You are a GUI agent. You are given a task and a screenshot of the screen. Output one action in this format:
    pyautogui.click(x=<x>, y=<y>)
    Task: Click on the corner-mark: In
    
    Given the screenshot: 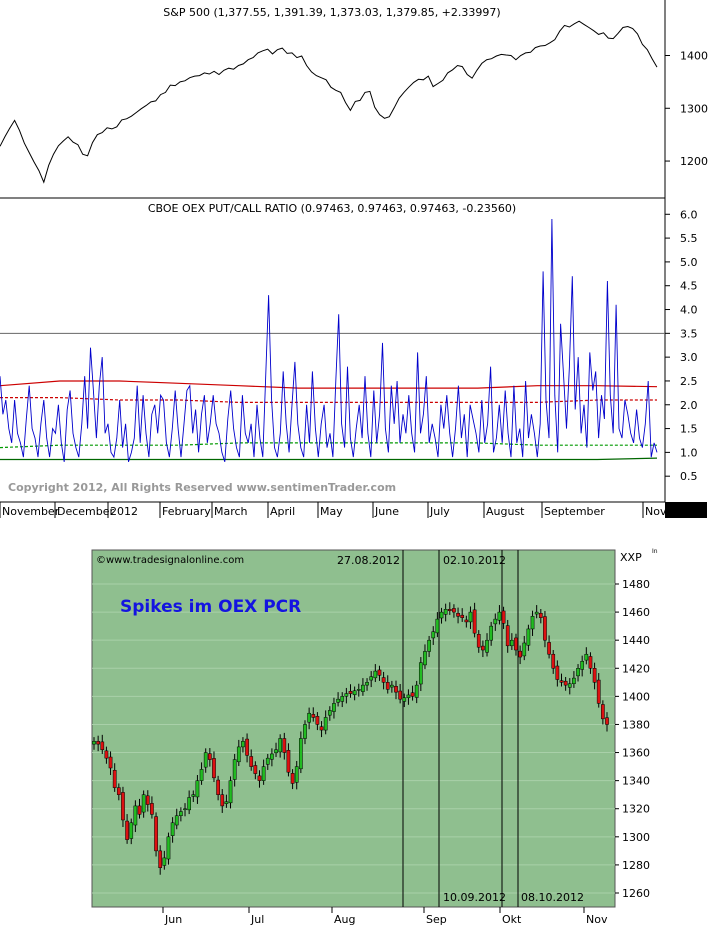 What is the action you would take?
    pyautogui.click(x=655, y=551)
    